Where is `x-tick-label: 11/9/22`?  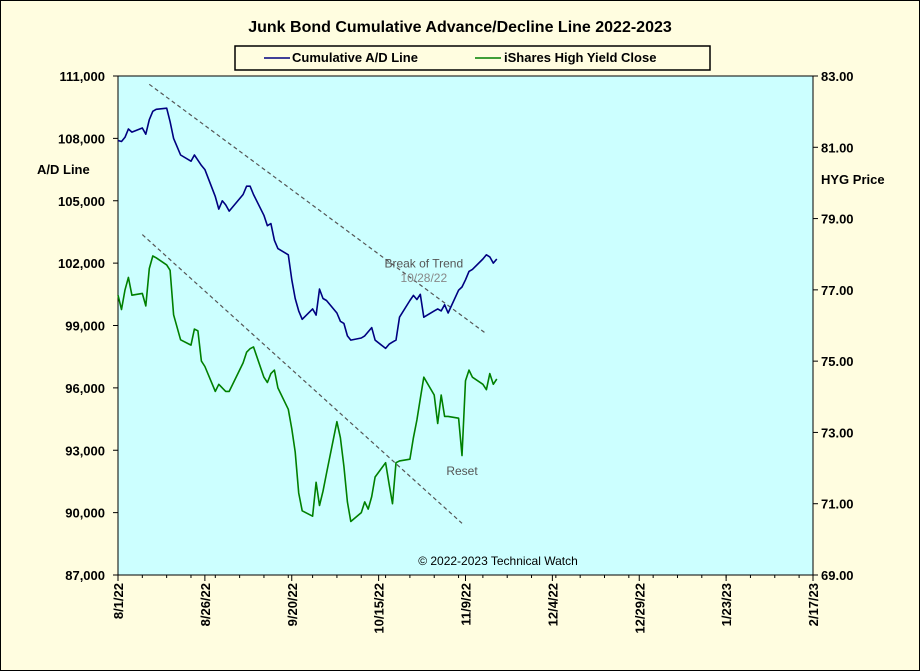
x-tick-label: 11/9/22 is located at coordinates (466, 604).